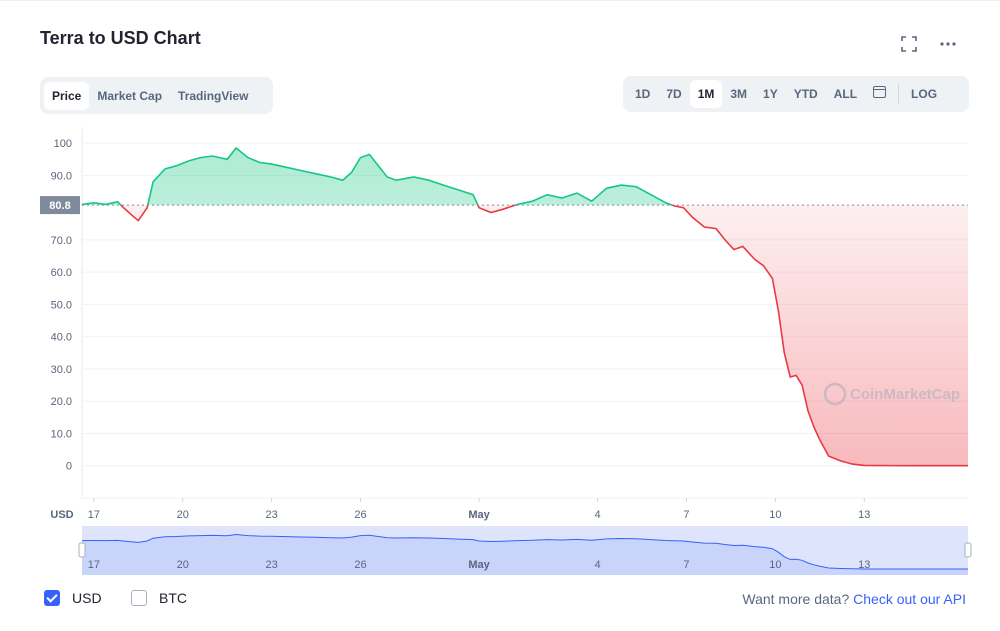 The width and height of the screenshot is (1000, 631). Describe the element at coordinates (845, 94) in the screenshot. I see `range-all: ALL` at that location.